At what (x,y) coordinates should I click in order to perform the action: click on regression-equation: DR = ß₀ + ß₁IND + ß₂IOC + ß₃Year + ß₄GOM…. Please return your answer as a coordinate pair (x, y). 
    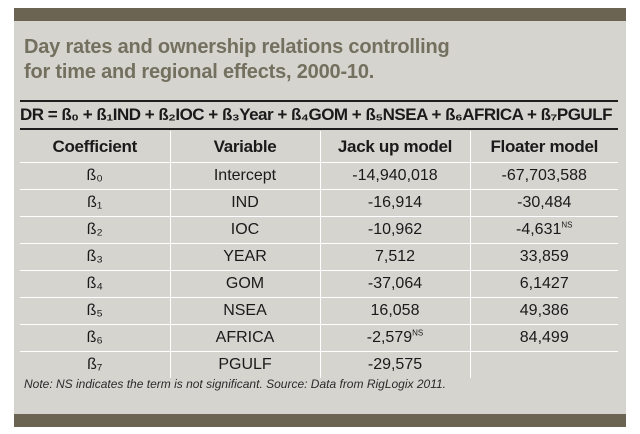
    Looking at the image, I should click on (319, 115).